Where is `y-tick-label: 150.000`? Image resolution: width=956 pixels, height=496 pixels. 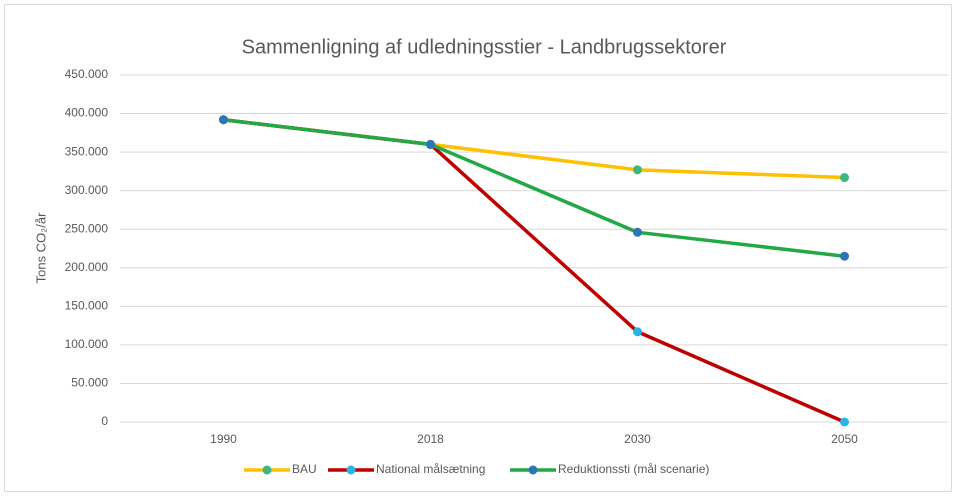
y-tick-label: 150.000 is located at coordinates (87, 306).